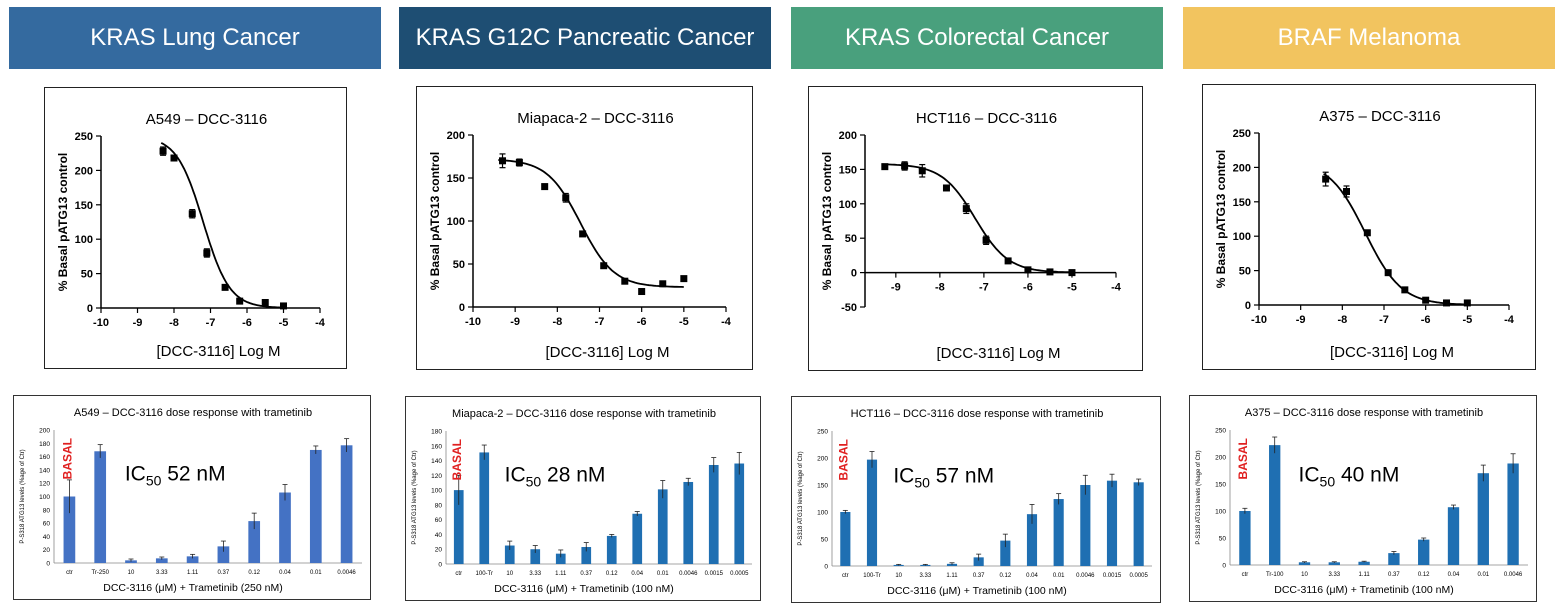  Describe the element at coordinates (84, 206) in the screenshot. I see `y-tick-label: 150` at that location.